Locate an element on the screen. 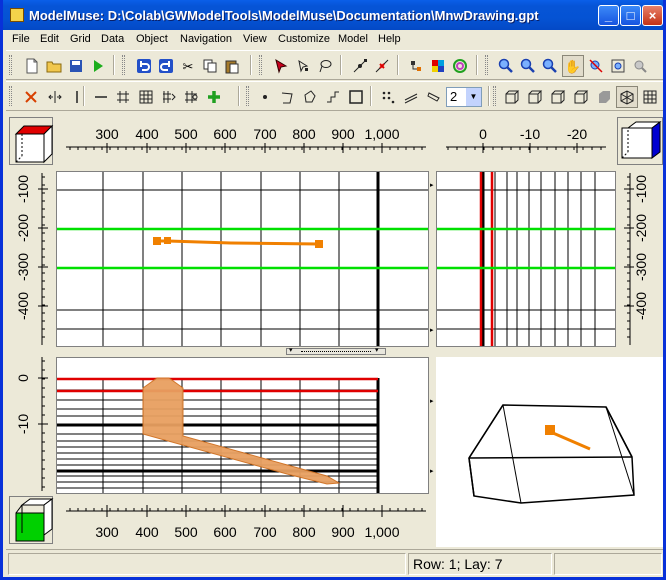  pan-hand-icon: ✋ is located at coordinates (573, 66).